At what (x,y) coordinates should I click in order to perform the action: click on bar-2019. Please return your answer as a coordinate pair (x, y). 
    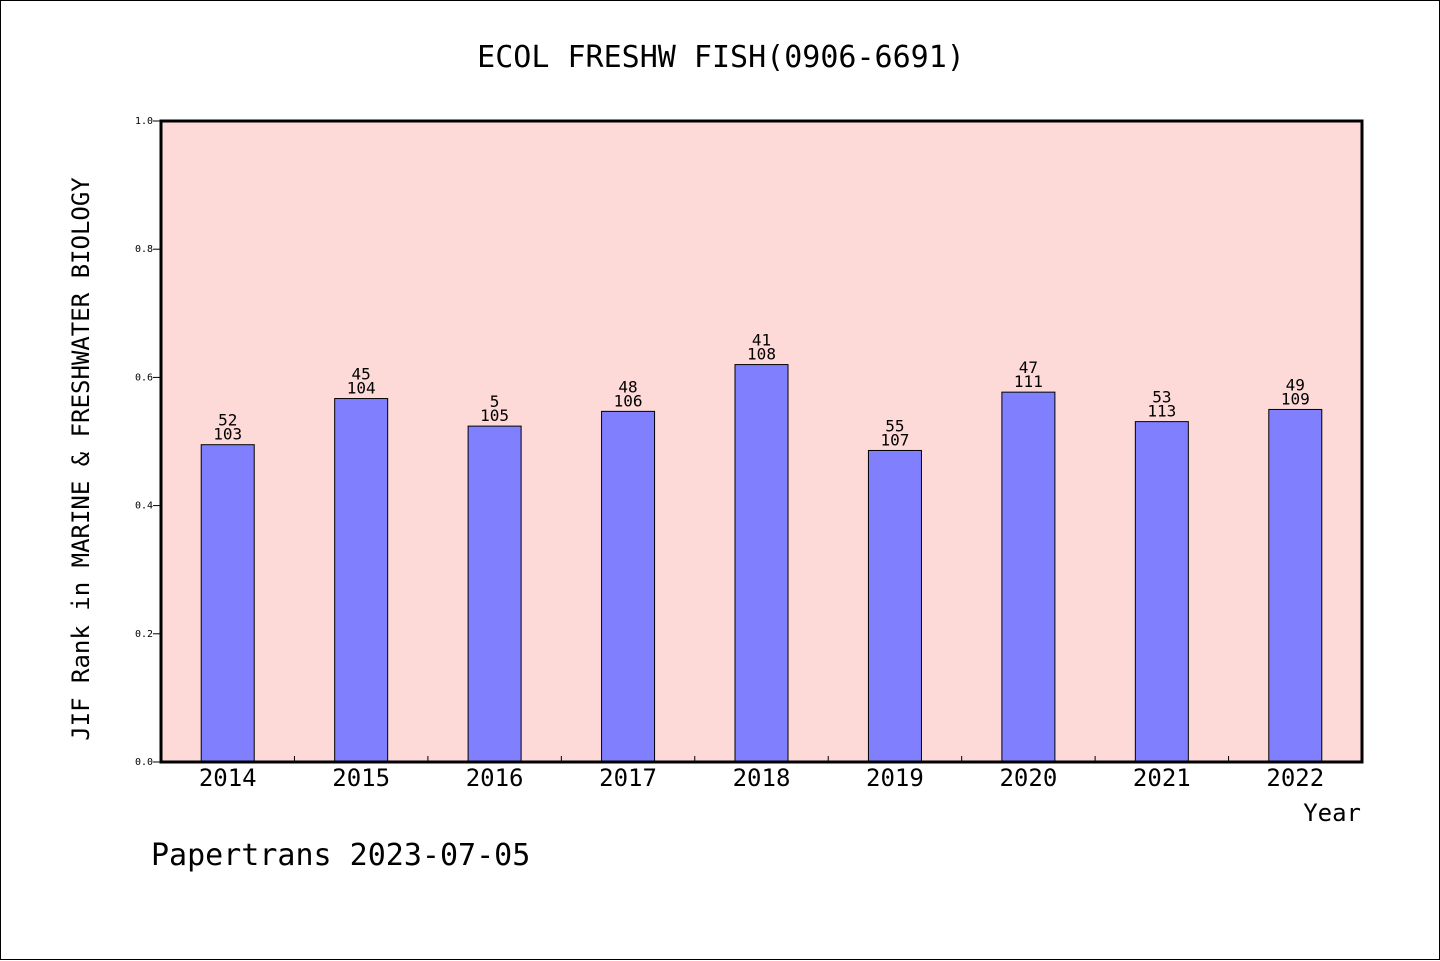
    Looking at the image, I should click on (894, 606).